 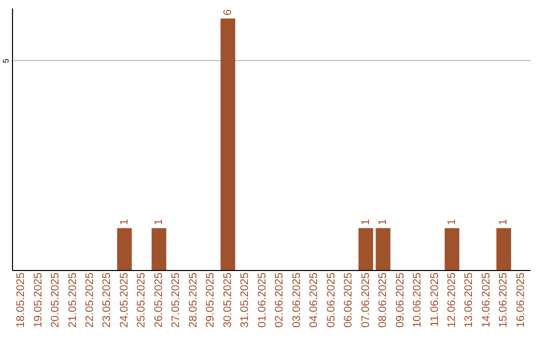 I want to click on x-tick-label: 19.05.2025, so click(x=38, y=300).